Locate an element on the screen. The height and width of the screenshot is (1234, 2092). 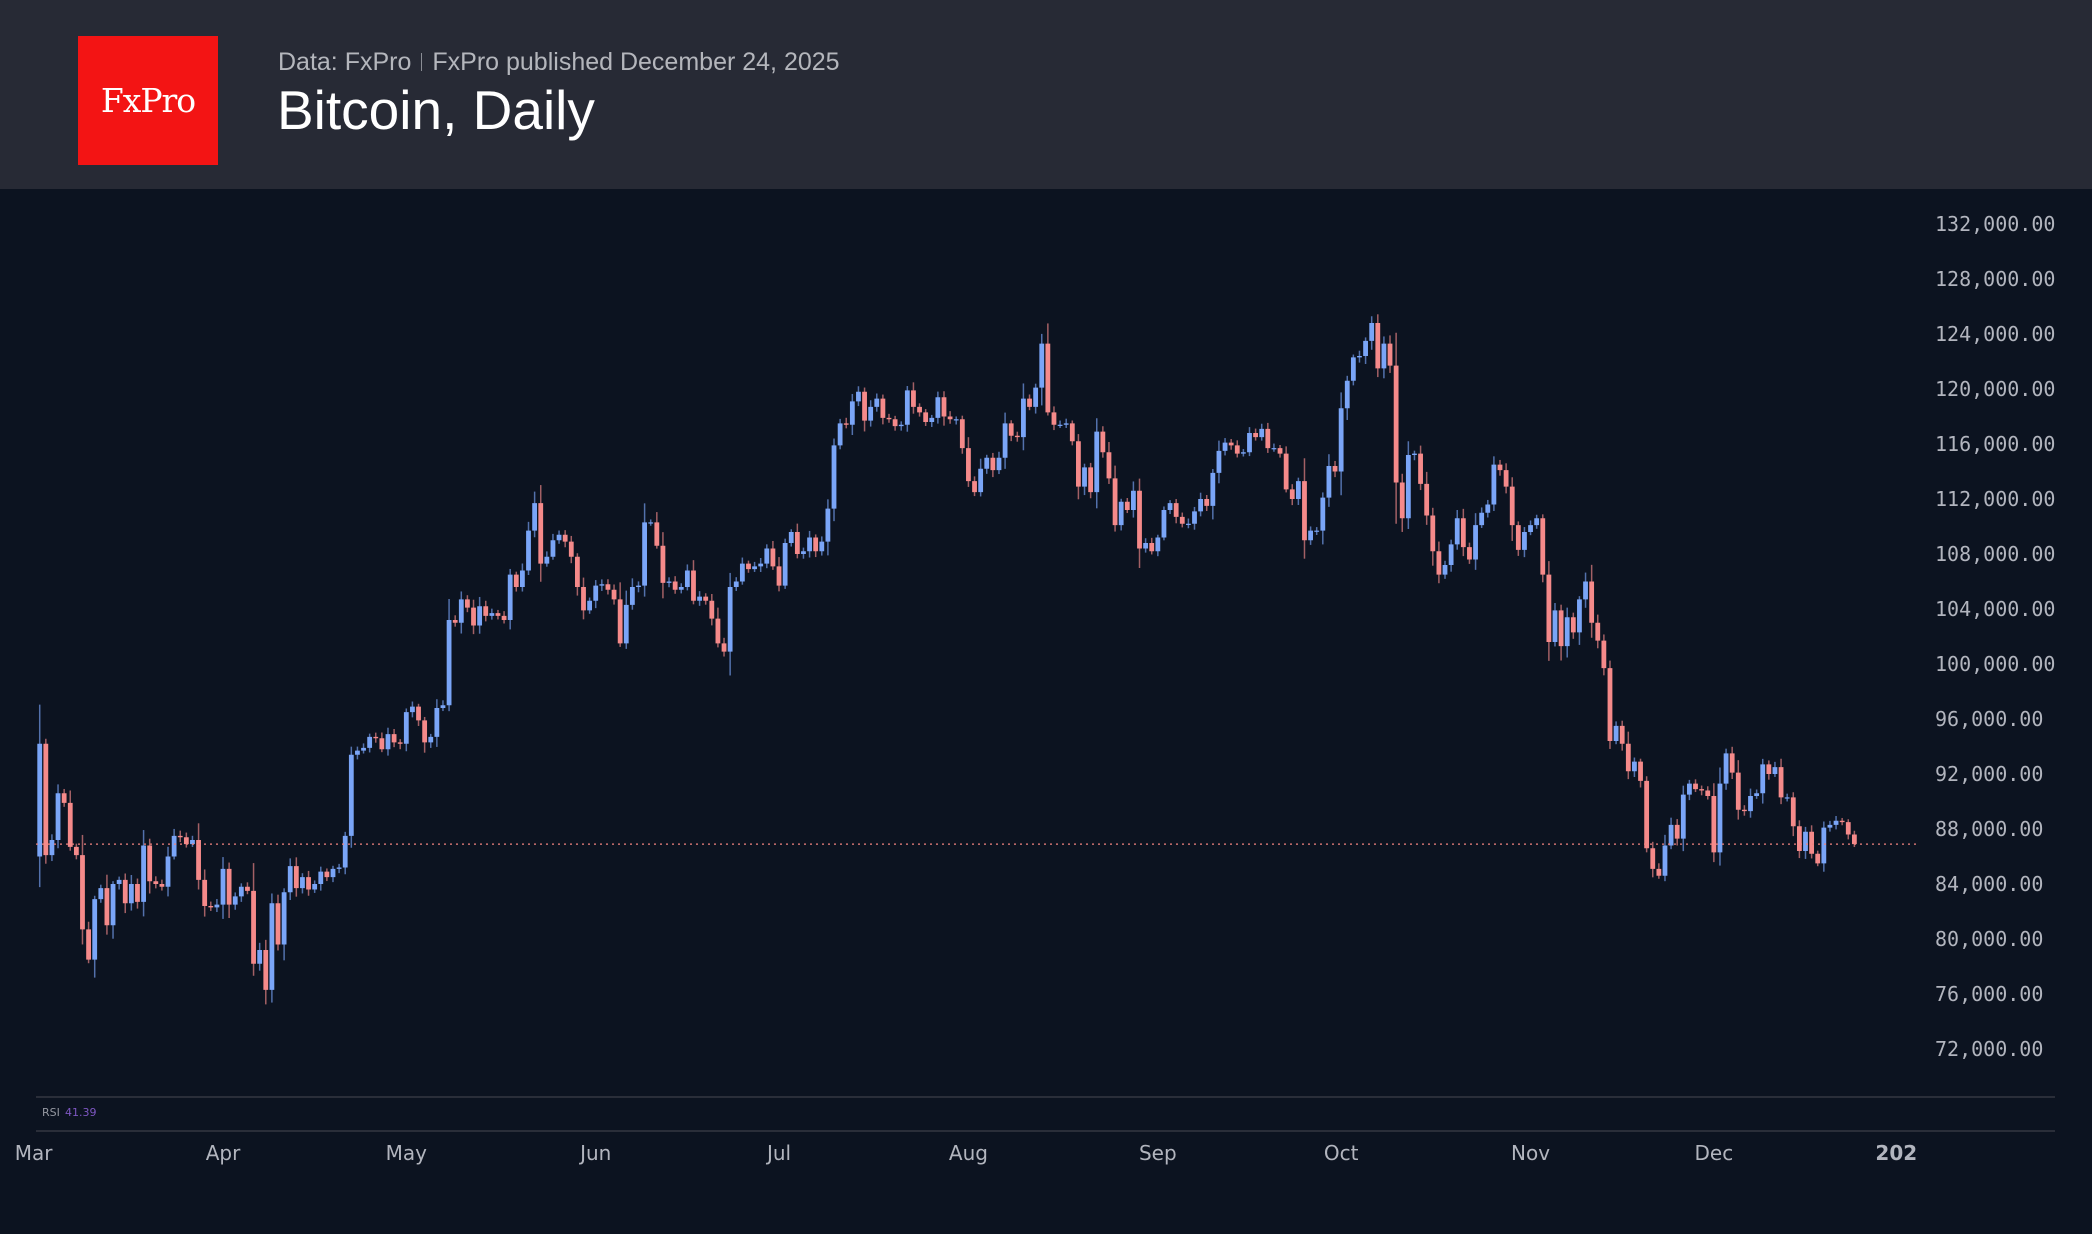
price-tick-label: 116,000.00 is located at coordinates (1995, 444).